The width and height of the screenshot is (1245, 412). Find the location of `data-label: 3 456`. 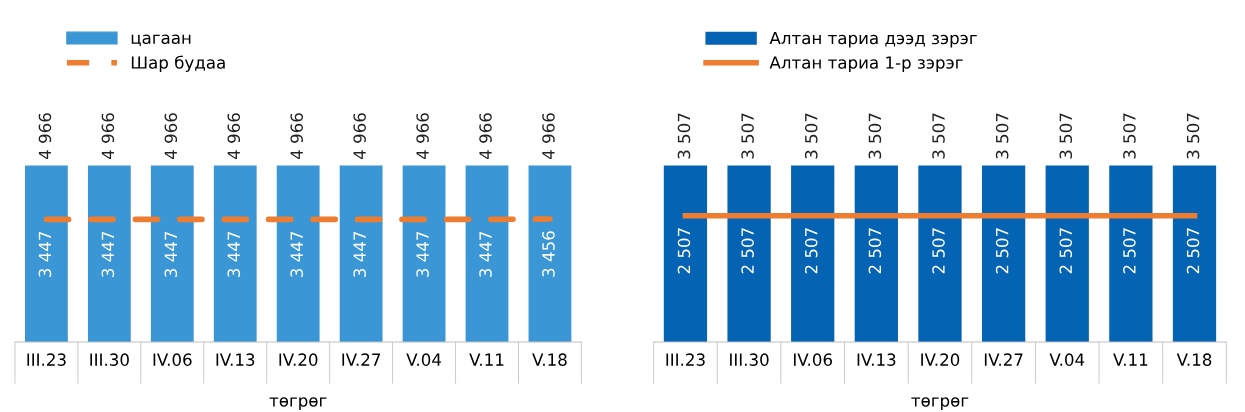

data-label: 3 456 is located at coordinates (548, 254).